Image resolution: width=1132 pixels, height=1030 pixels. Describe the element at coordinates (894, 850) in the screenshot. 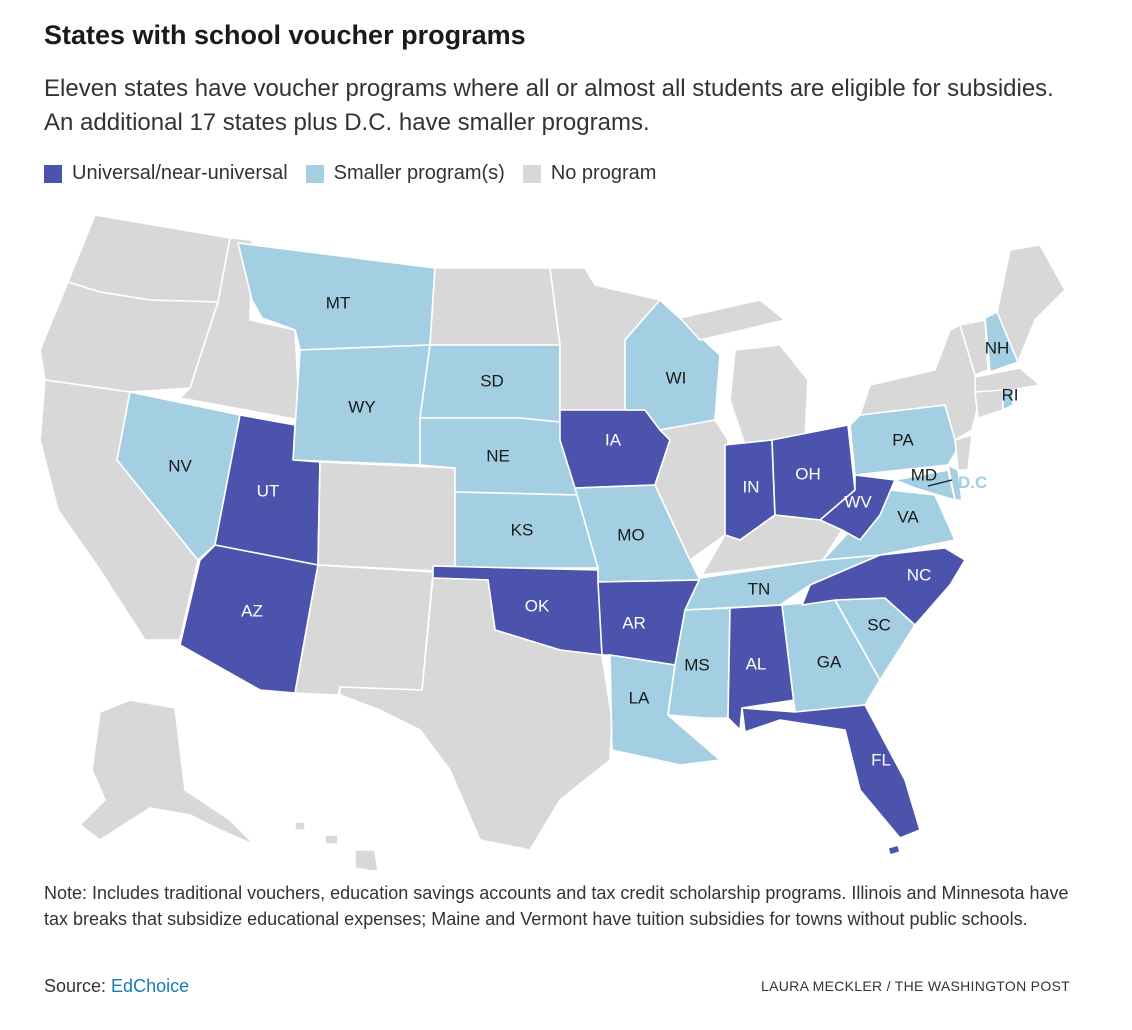

I see `state-fl-keys` at that location.